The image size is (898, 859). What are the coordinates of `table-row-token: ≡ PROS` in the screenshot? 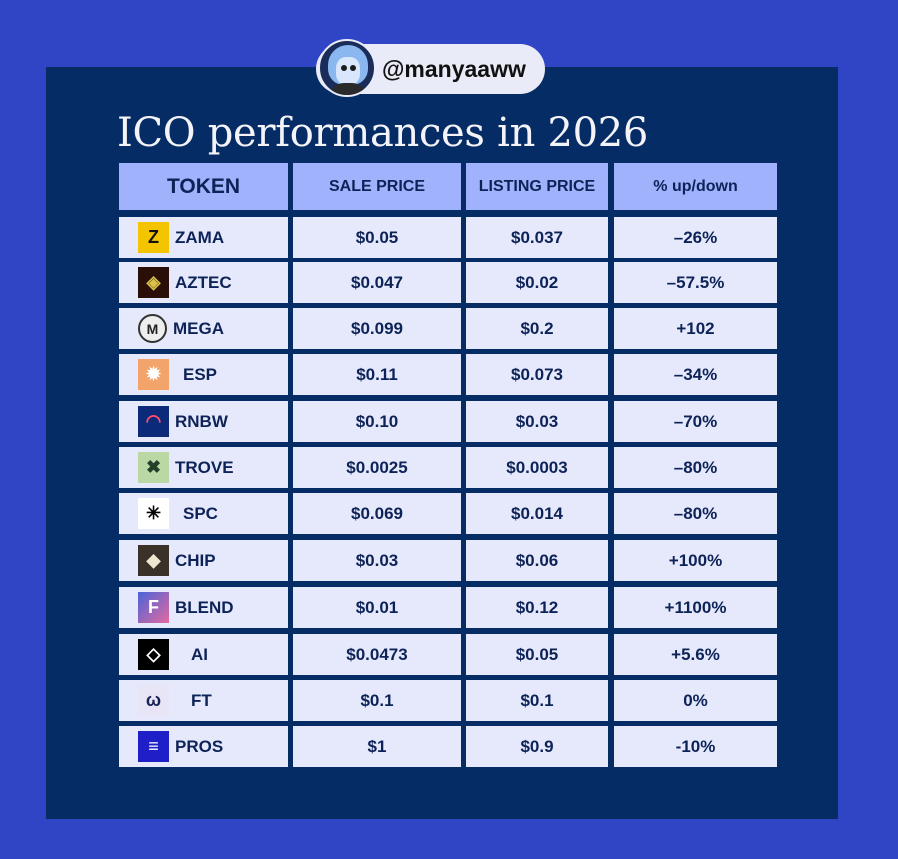 It's located at (203, 746).